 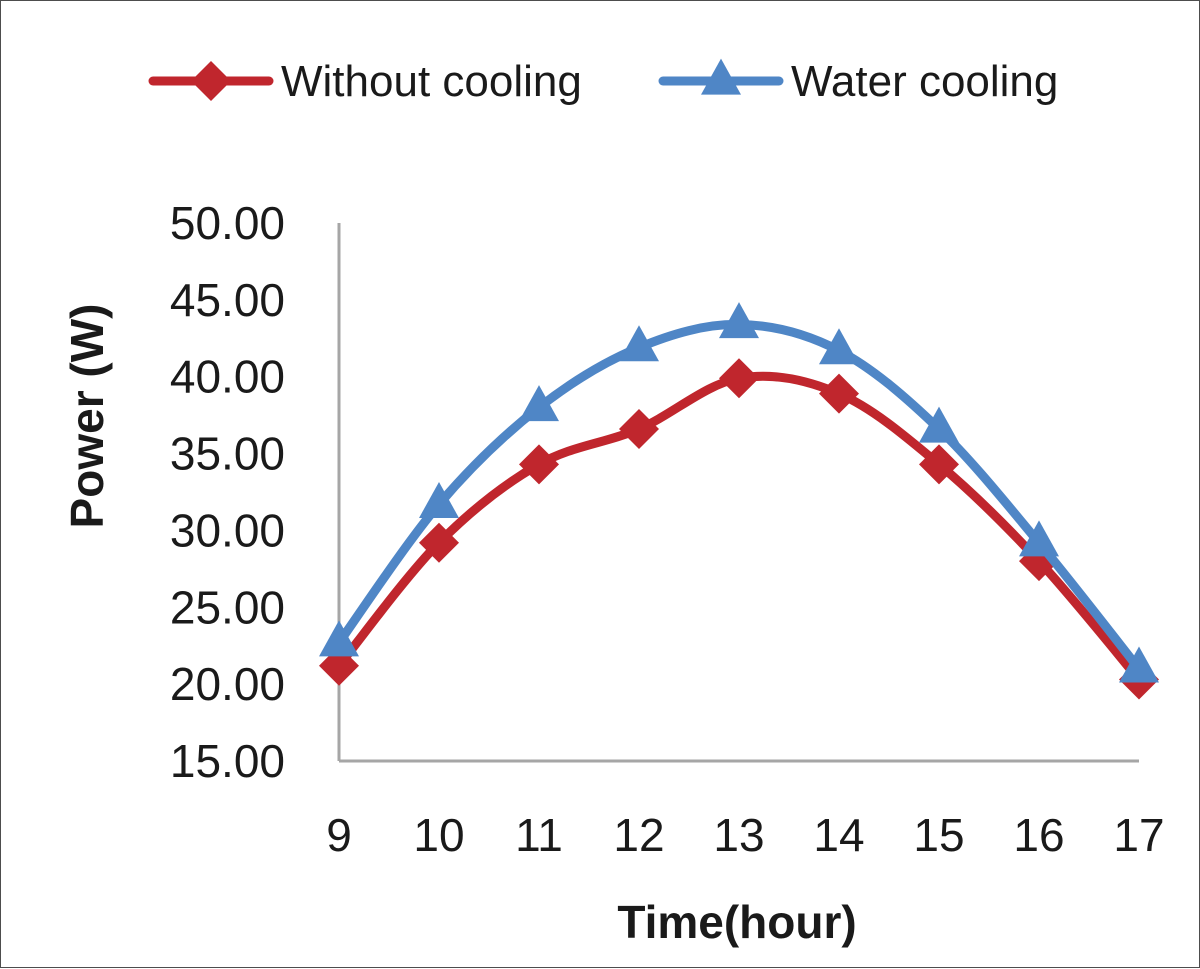 I want to click on legend-label: Without cooling, so click(x=431, y=81).